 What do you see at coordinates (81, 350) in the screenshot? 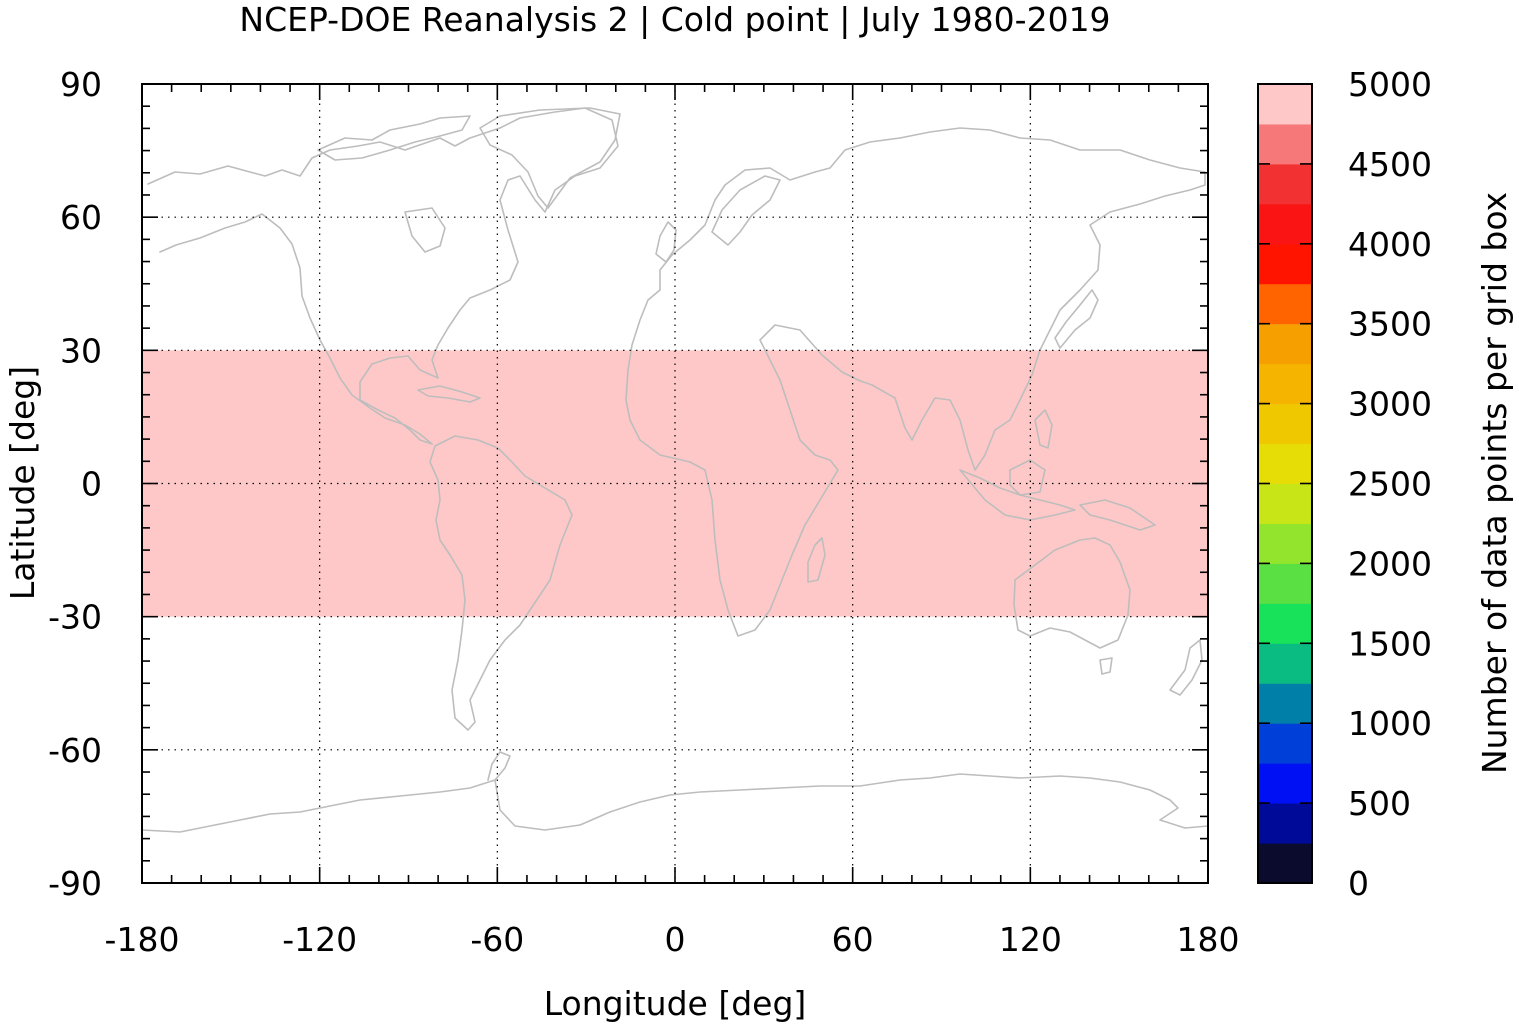
I see `y-tick-label: 30` at bounding box center [81, 350].